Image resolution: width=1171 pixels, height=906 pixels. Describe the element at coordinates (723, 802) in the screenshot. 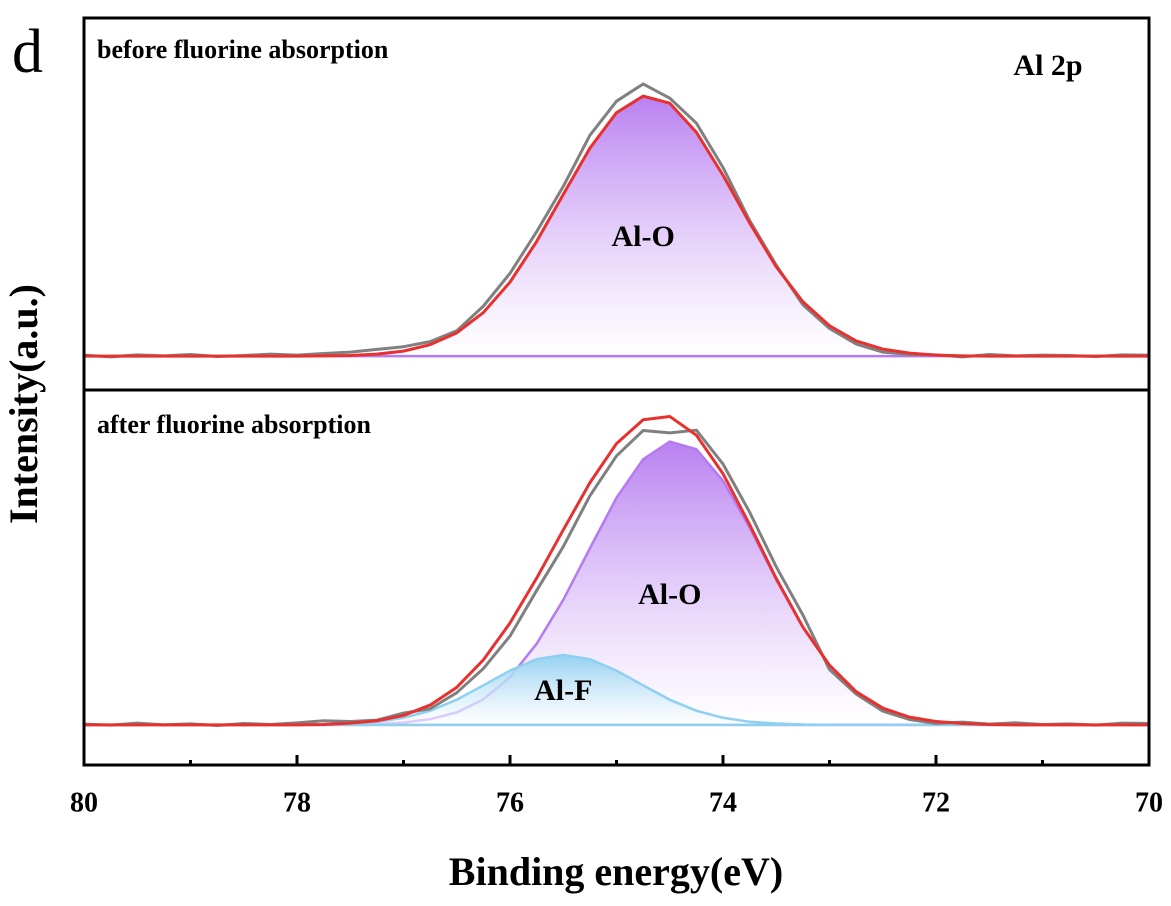

I see `x-tick-label: 74` at that location.